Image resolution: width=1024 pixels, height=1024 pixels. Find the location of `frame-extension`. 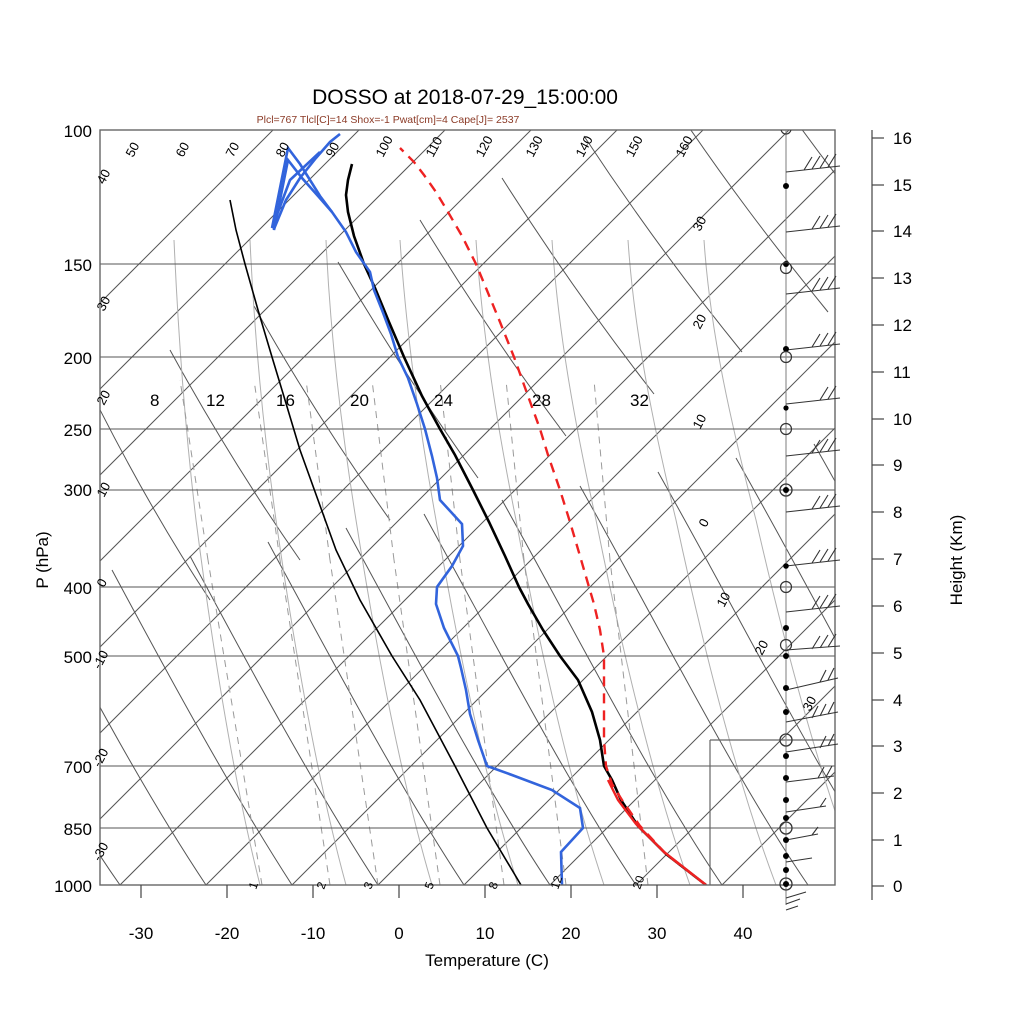

frame-extension is located at coordinates (772, 812).